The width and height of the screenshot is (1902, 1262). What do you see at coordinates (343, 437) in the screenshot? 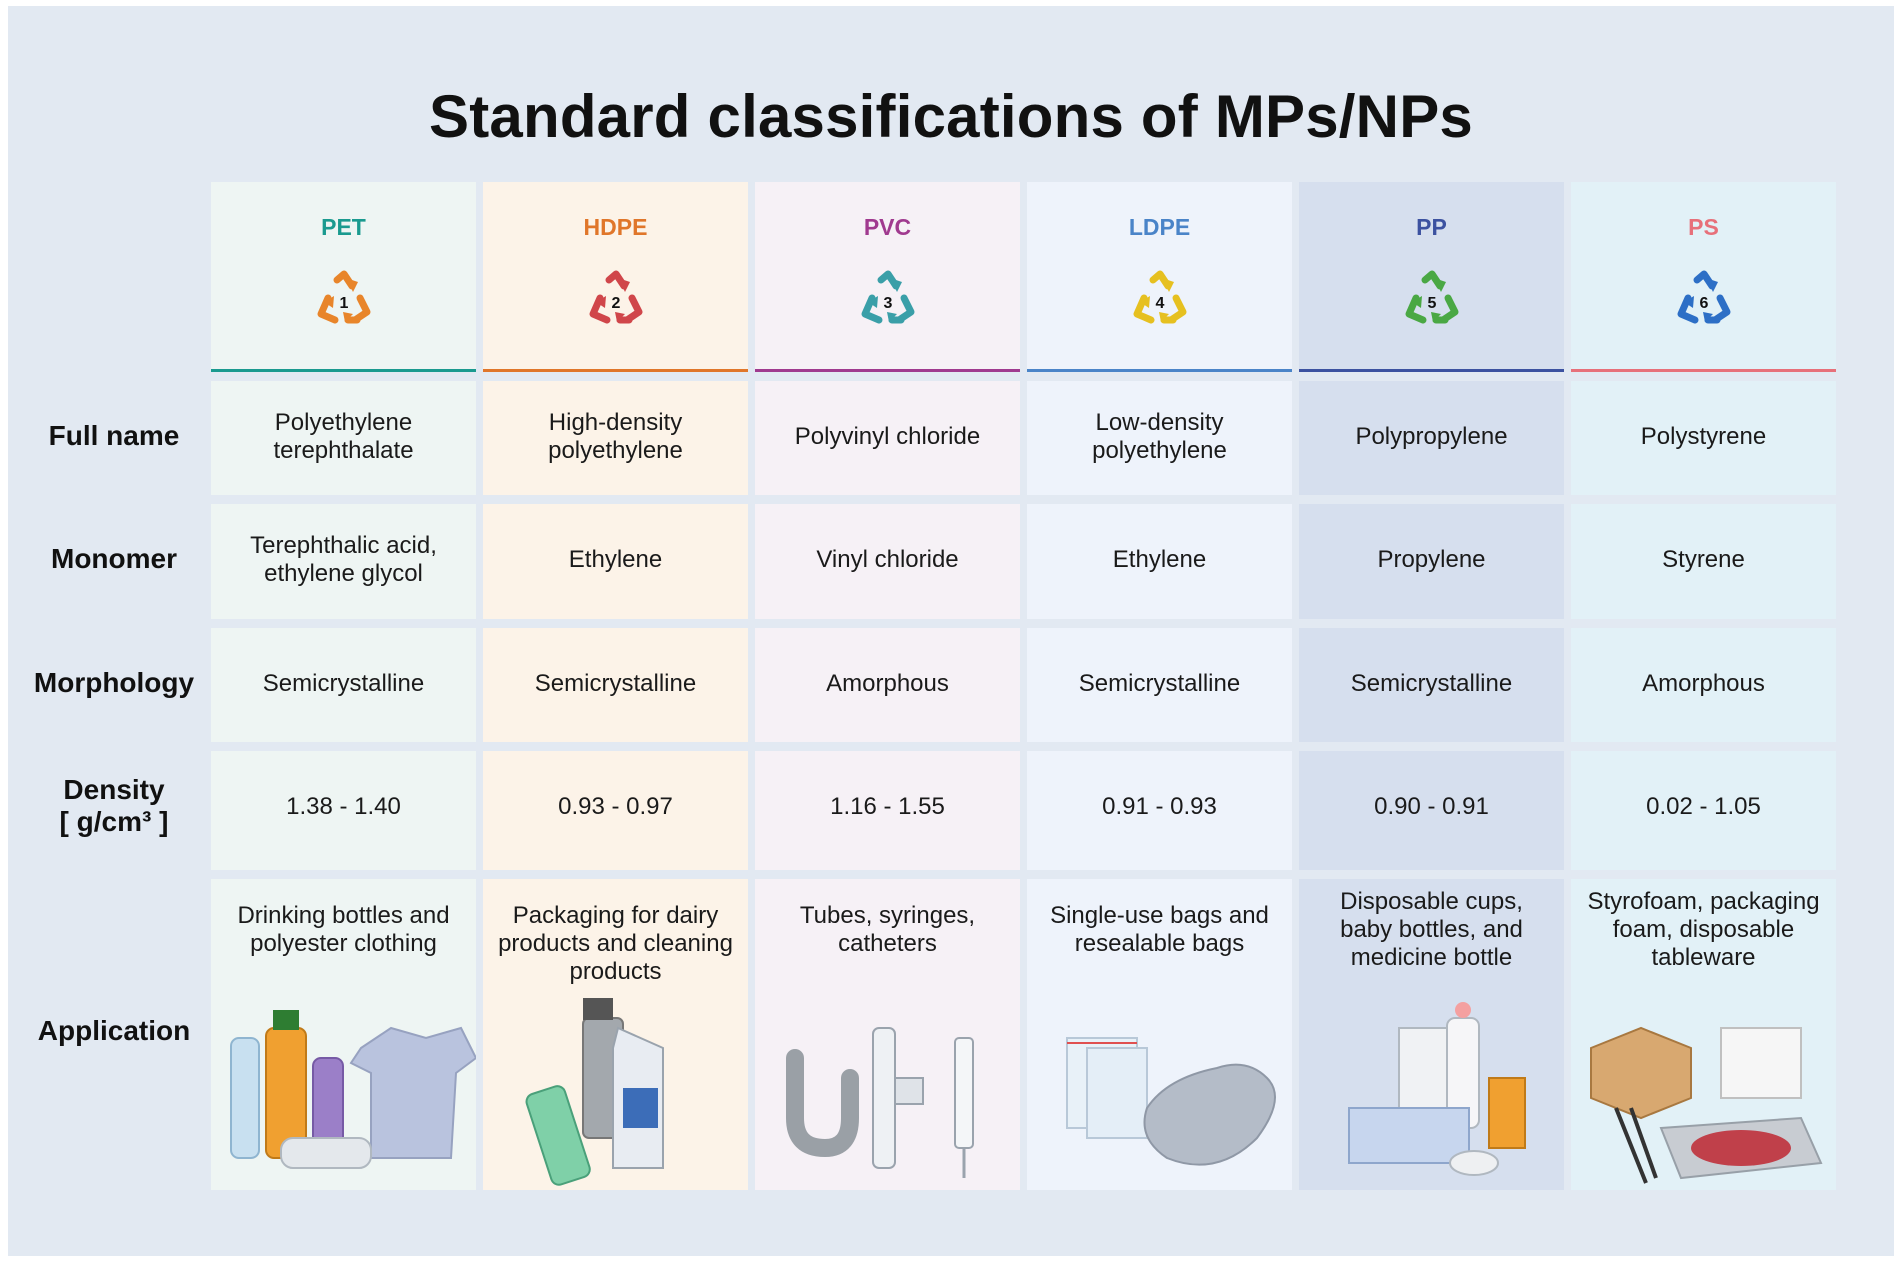
I see `cell-full-name: Polyethylene terephthalate` at bounding box center [343, 437].